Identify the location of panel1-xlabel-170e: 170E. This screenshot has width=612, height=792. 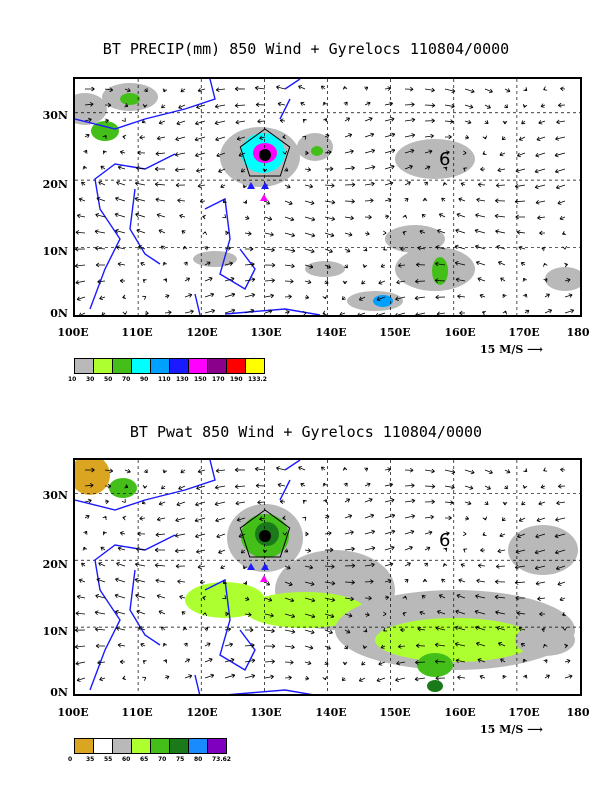
(524, 332).